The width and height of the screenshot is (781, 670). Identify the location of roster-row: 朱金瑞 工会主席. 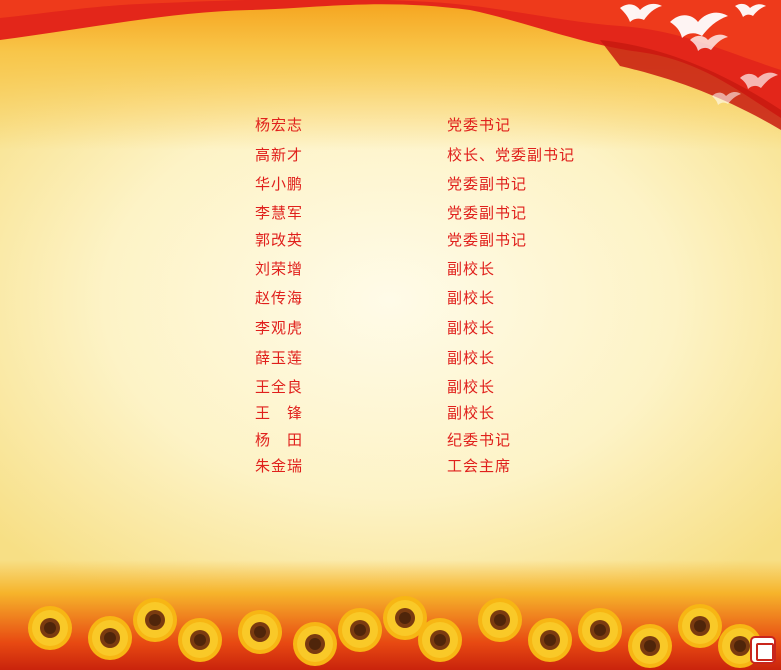
(390, 466).